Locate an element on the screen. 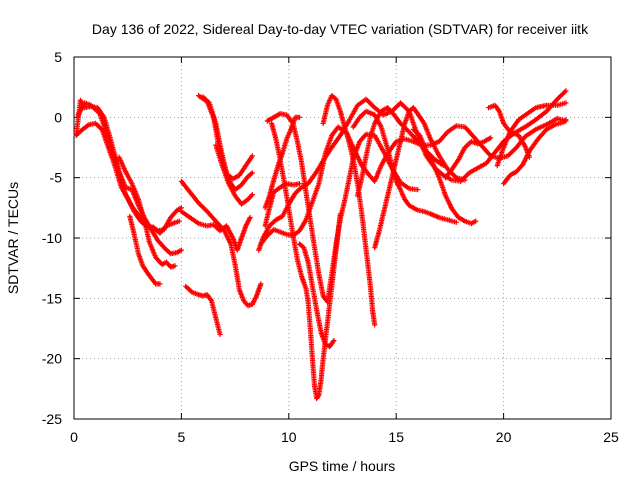 The width and height of the screenshot is (640, 480). x-tick-label: 0 is located at coordinates (74, 437).